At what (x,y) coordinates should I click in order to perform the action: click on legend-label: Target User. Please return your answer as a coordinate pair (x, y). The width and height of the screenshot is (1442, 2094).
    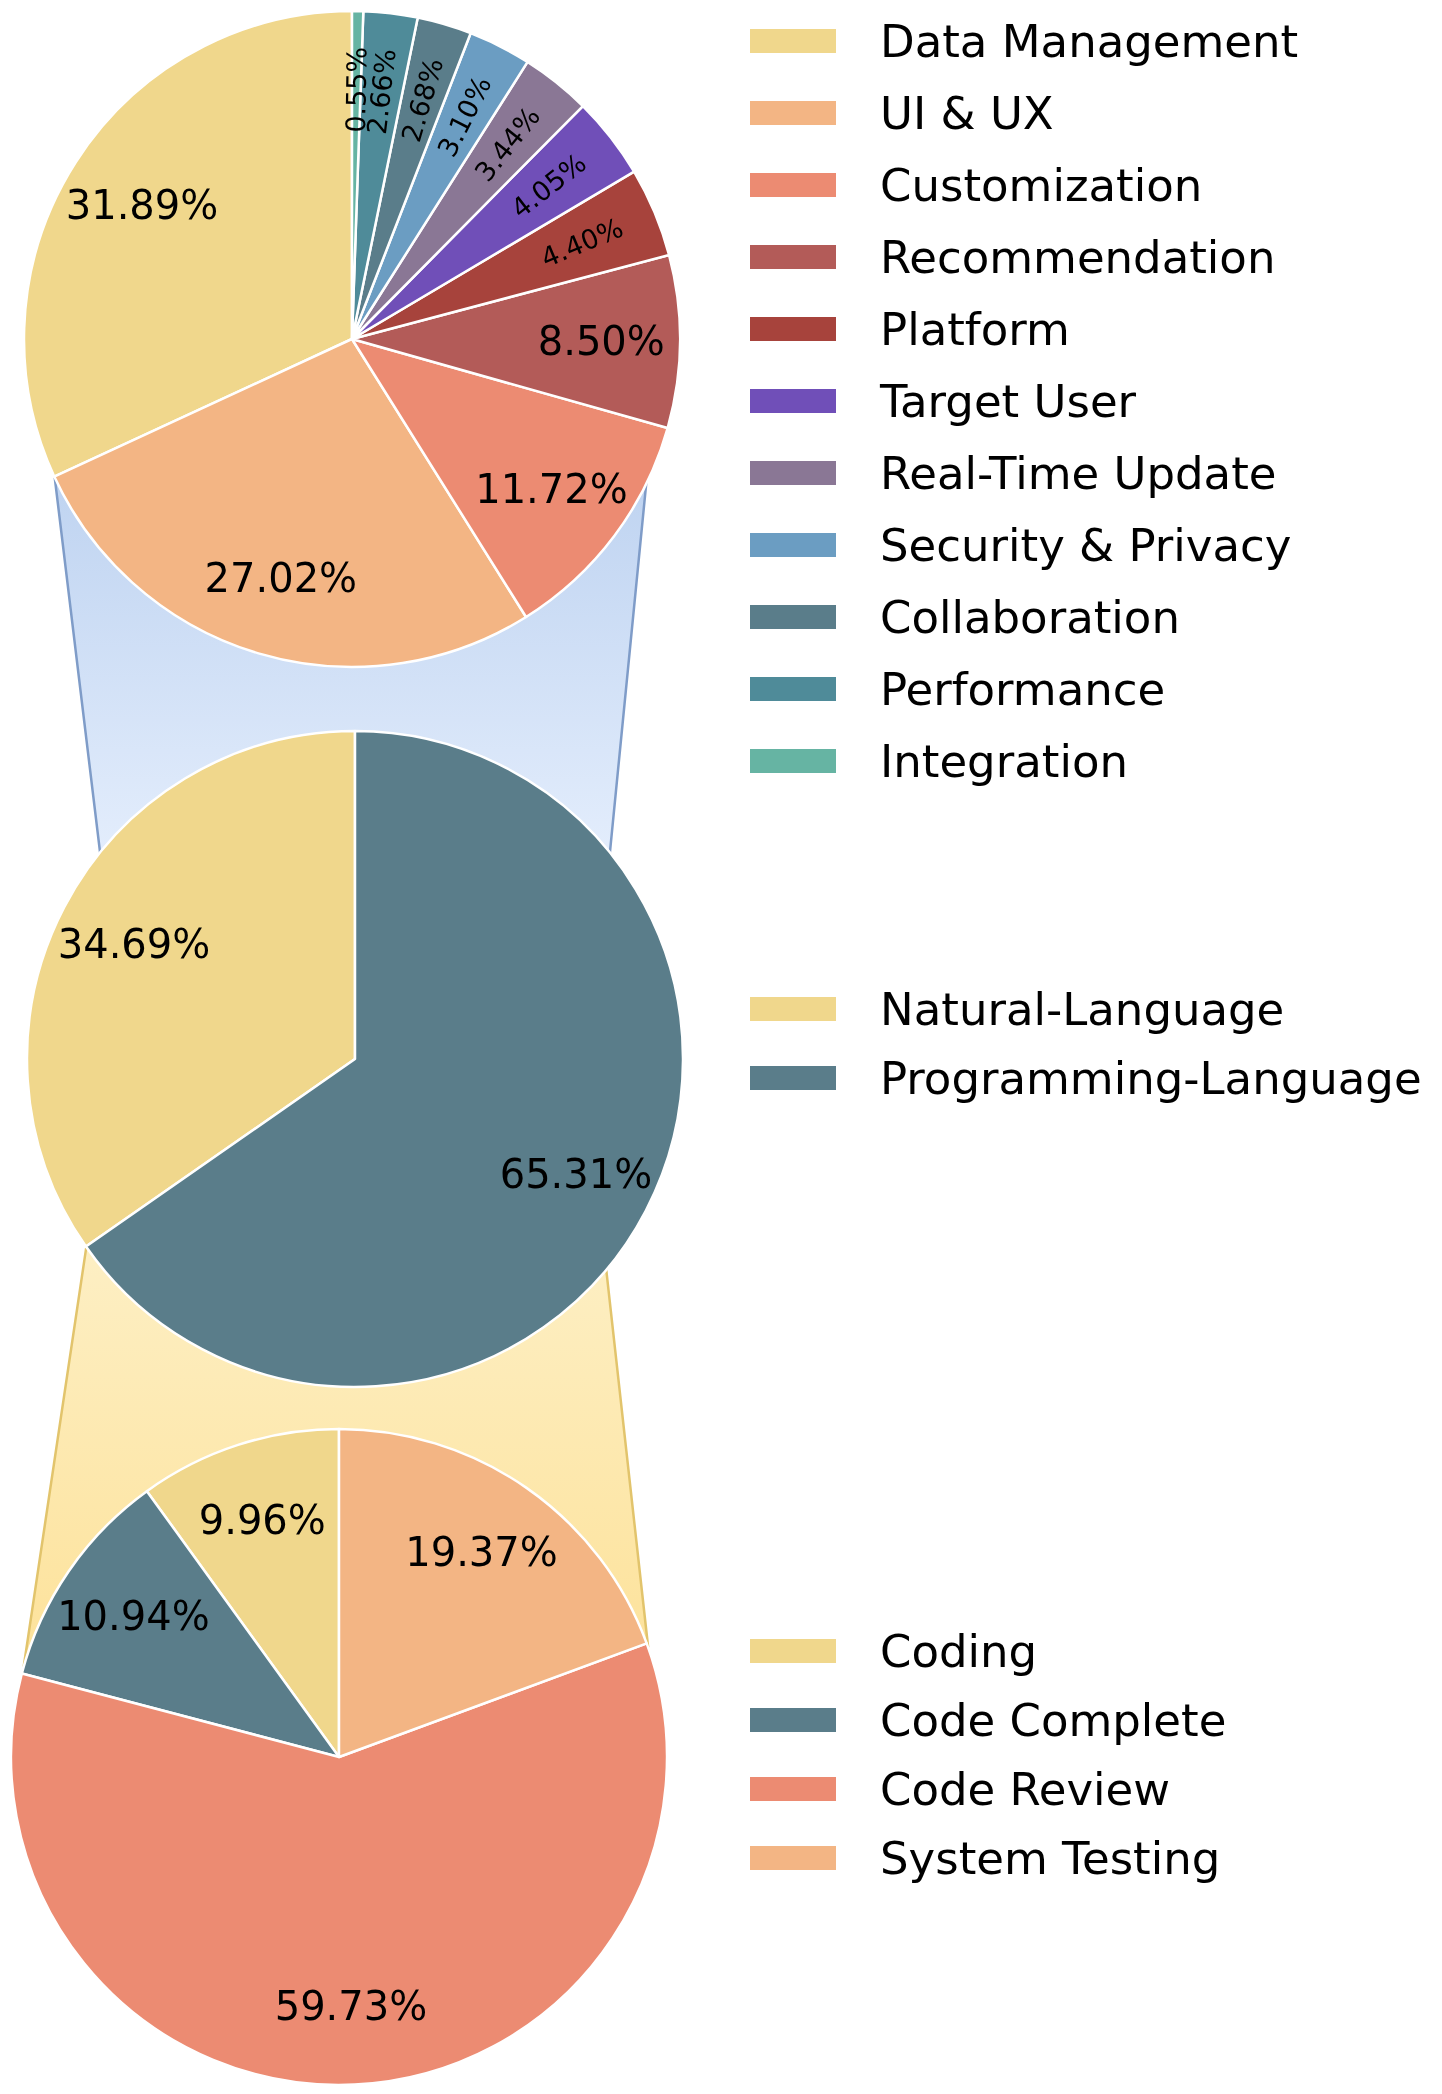
    Looking at the image, I should click on (1008, 401).